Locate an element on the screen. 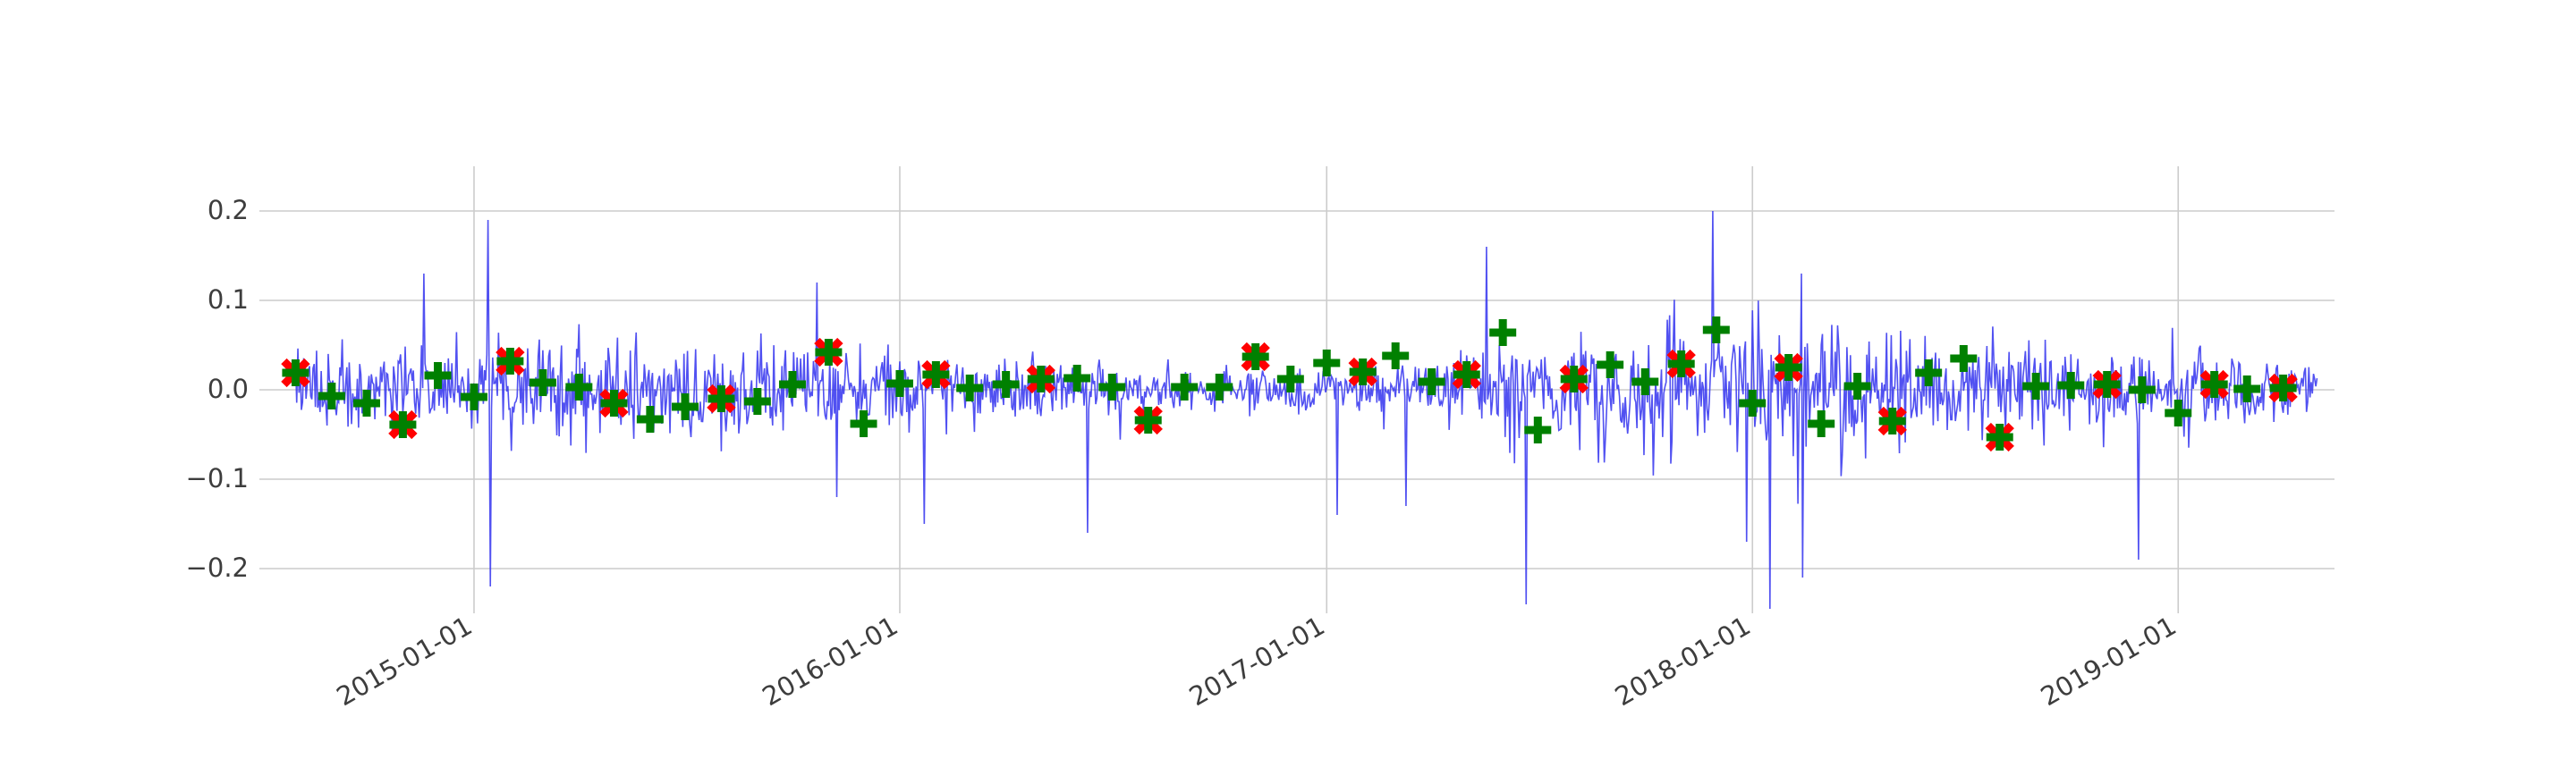 The height and width of the screenshot is (776, 2576). x-tick-label: 2016-01-01 is located at coordinates (829, 662).